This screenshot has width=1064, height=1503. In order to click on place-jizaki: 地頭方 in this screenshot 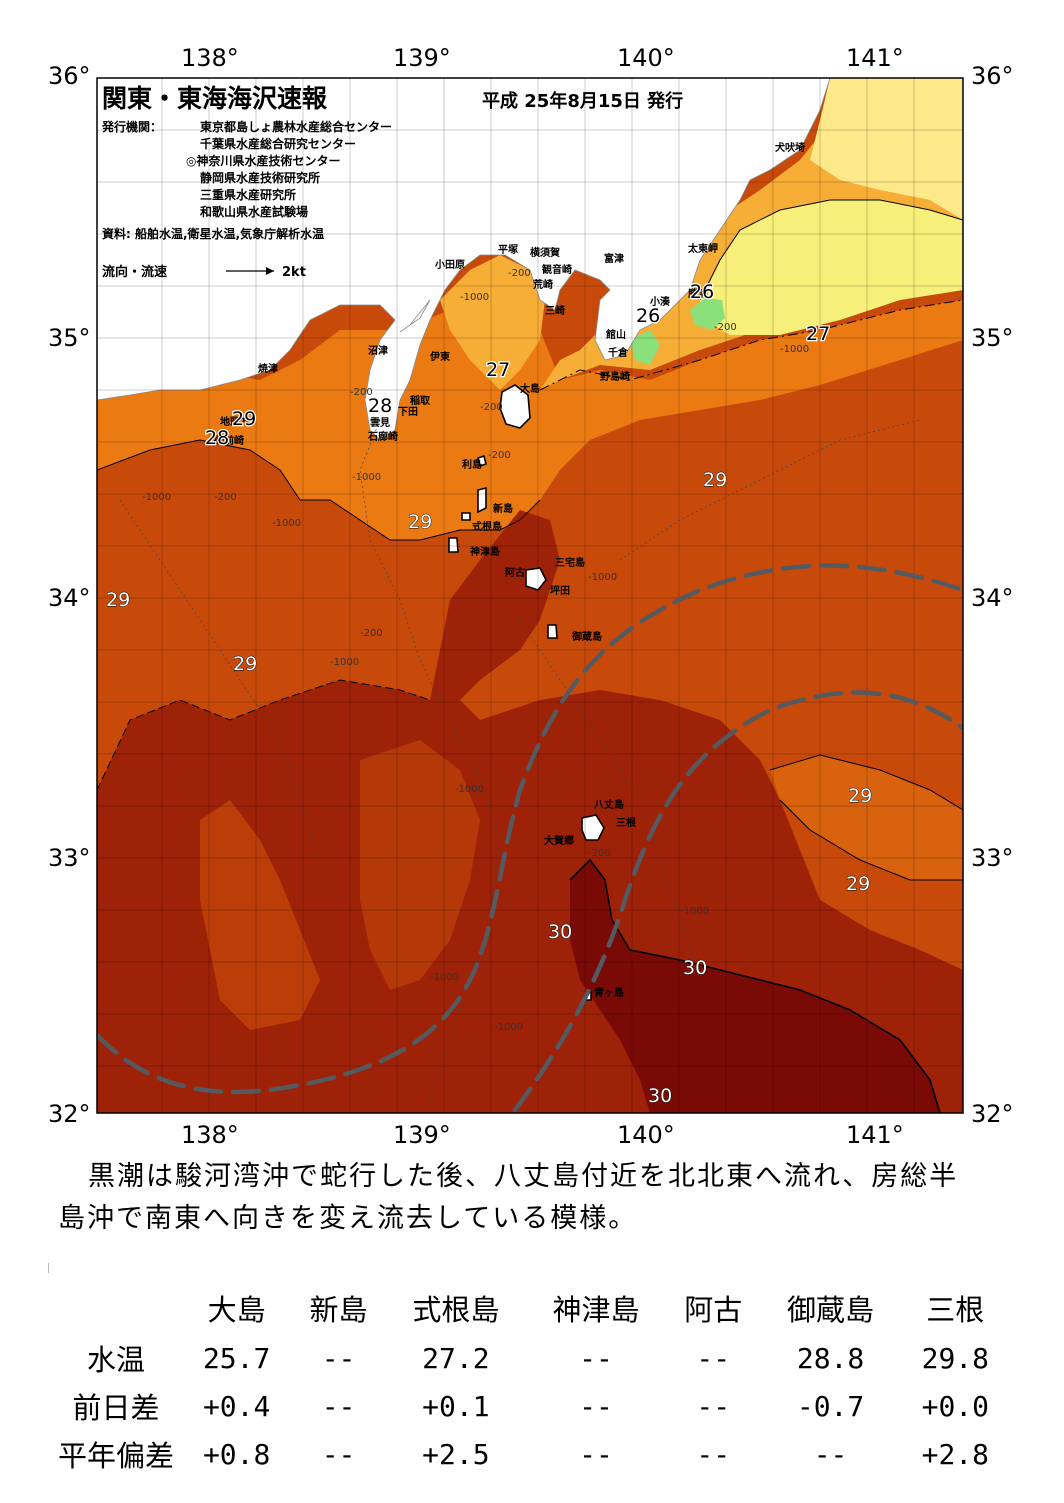, I will do `click(235, 421)`.